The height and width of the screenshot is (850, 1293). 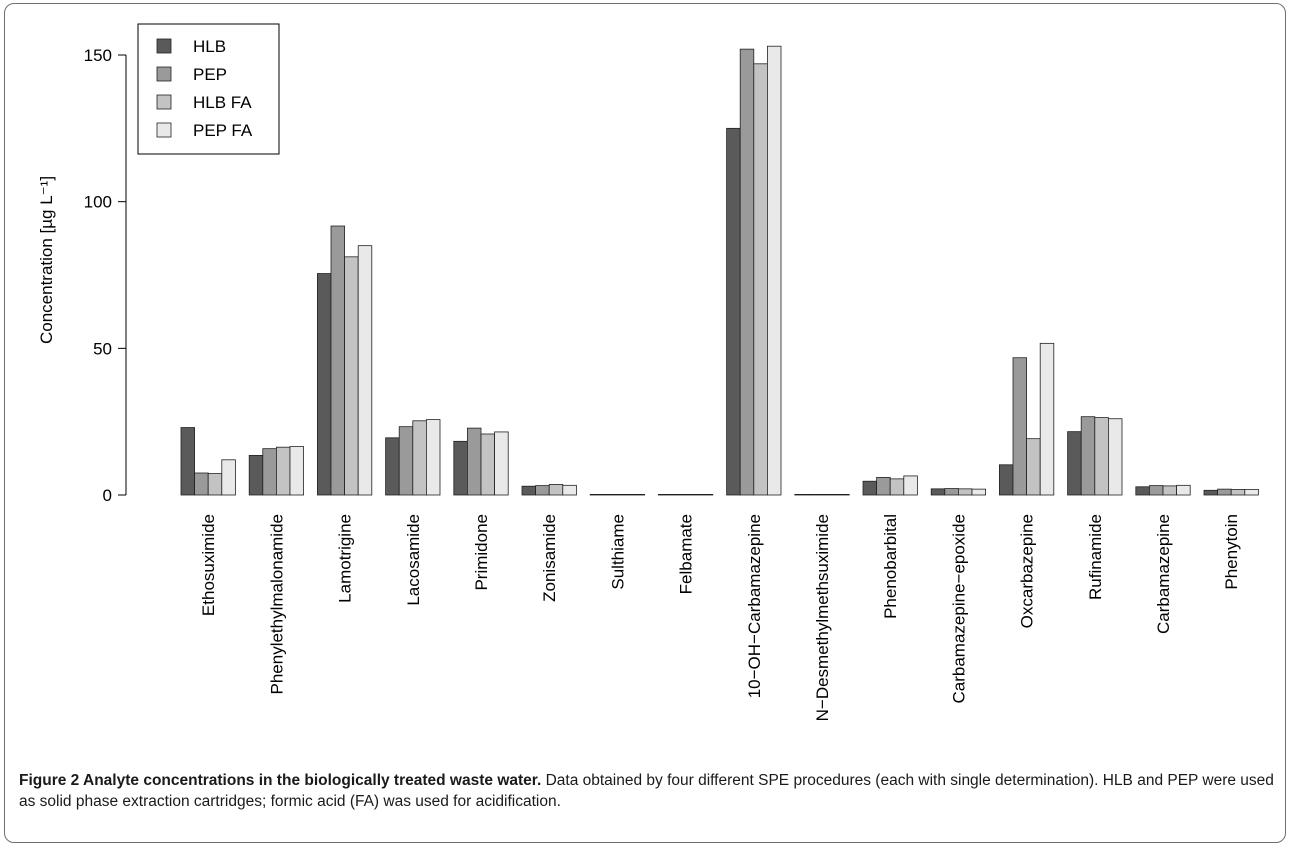 I want to click on legend-label: PEP FA, so click(x=223, y=130).